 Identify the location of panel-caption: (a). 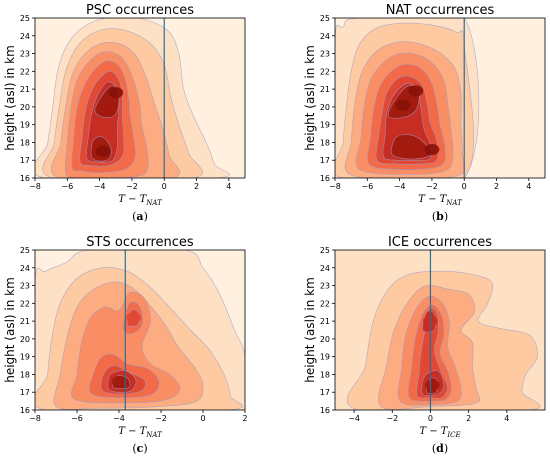
(140, 216).